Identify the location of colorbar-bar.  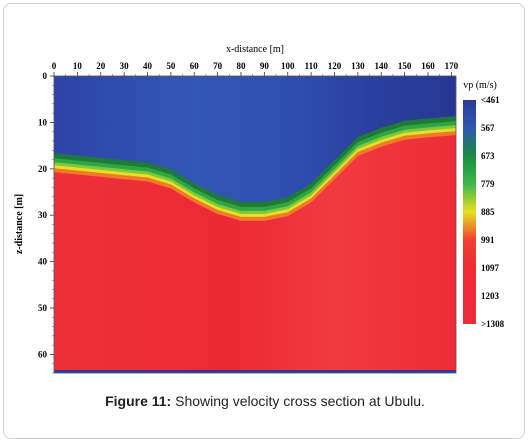
(469, 212).